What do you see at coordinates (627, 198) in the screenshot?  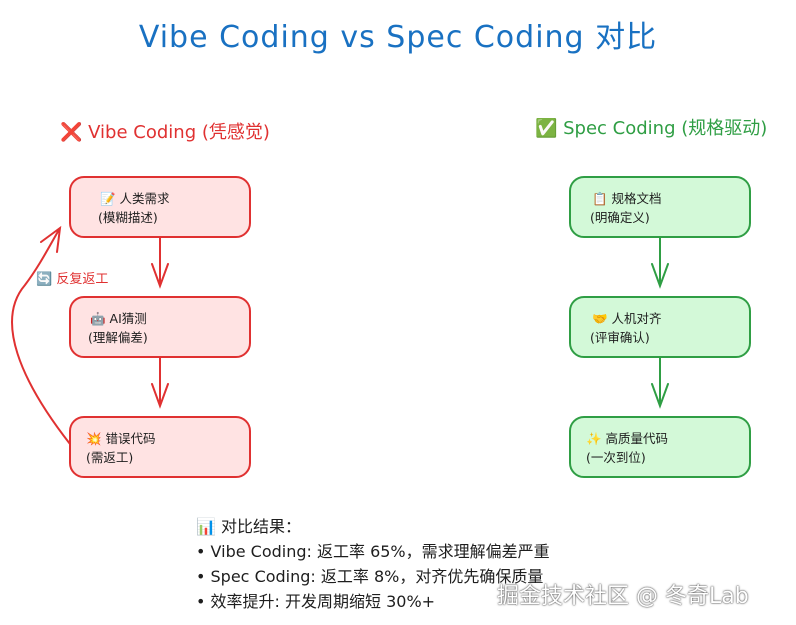 I see `step-title: 📋 规格文档` at bounding box center [627, 198].